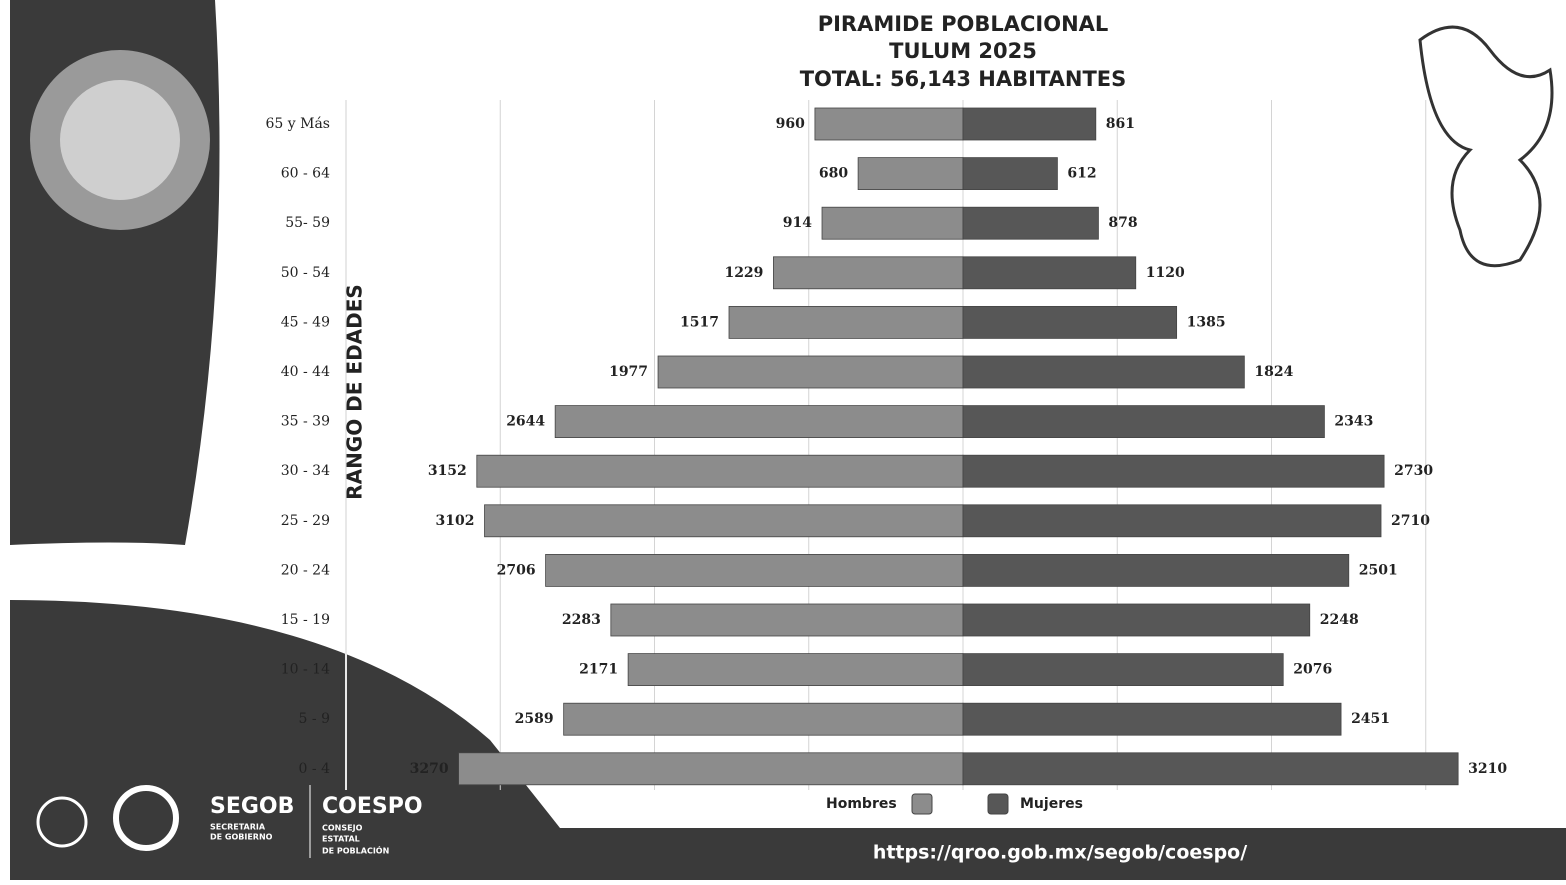 This screenshot has width=1566, height=885. Describe the element at coordinates (790, 124) in the screenshot. I see `value-label: 960` at that location.